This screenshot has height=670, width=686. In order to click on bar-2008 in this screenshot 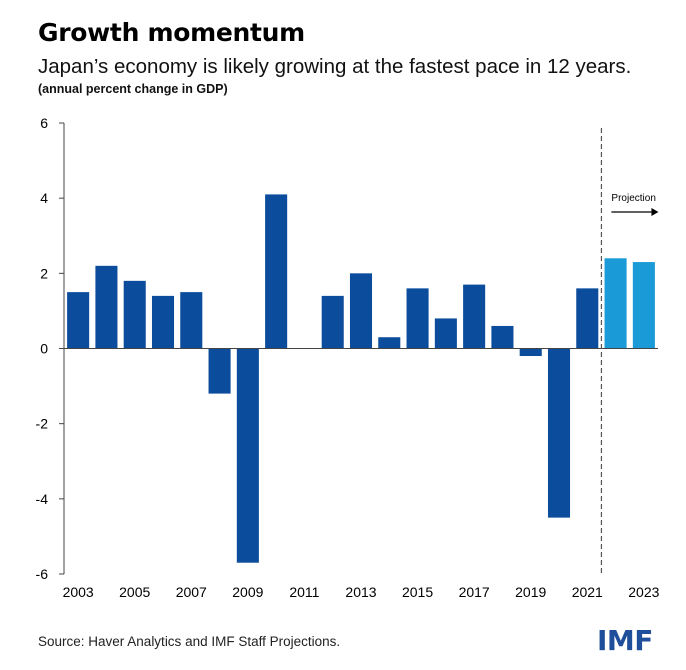, I will do `click(219, 371)`.